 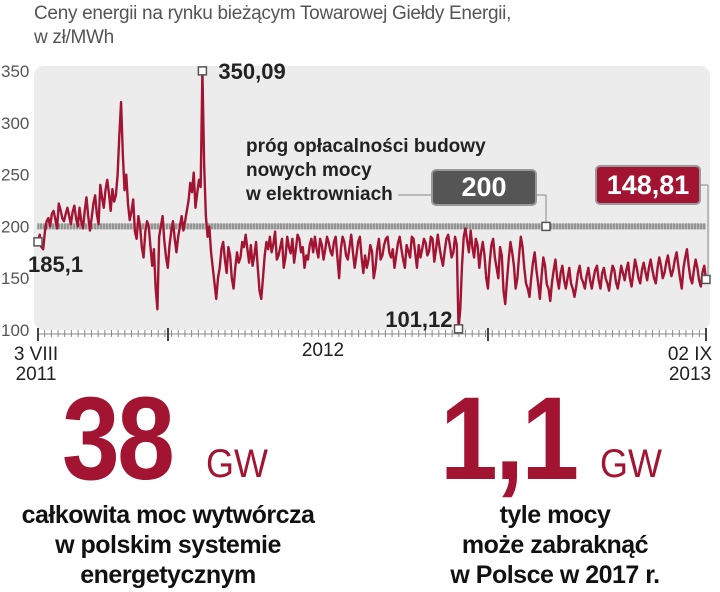 I want to click on threshold-text-line1: próg opłacalności budowy, so click(x=366, y=146).